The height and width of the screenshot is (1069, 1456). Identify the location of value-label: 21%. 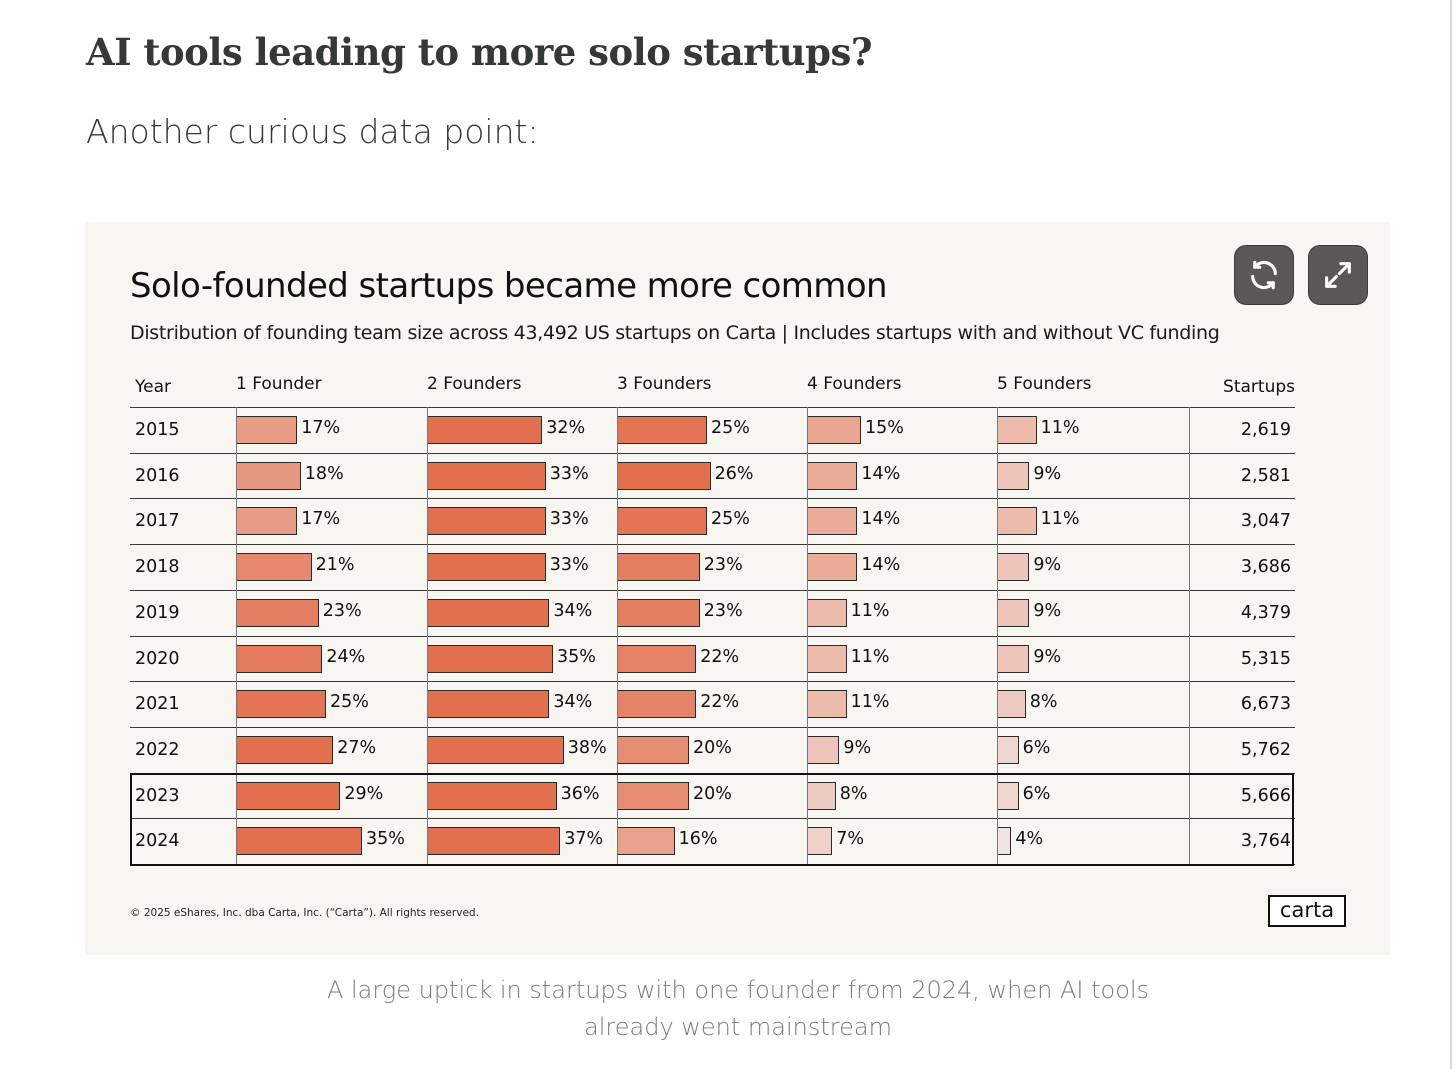
(335, 565).